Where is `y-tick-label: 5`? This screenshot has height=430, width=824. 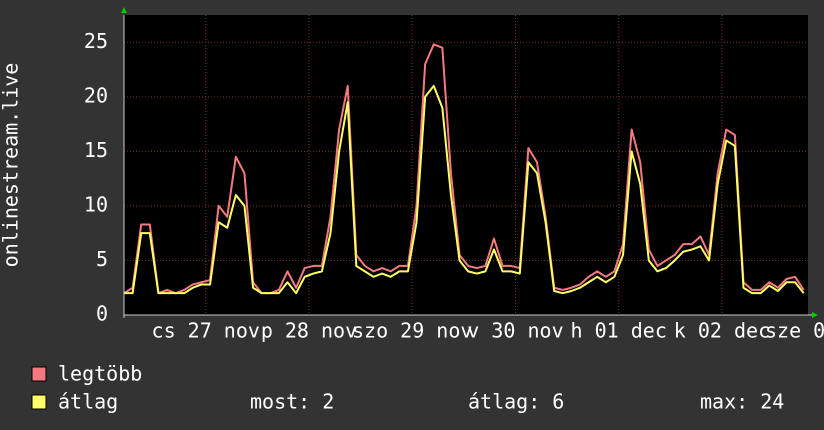 y-tick-label: 5 is located at coordinates (102, 259).